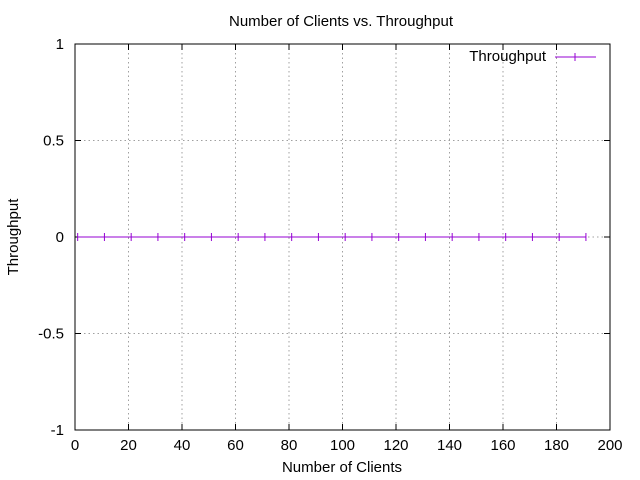 This screenshot has height=480, width=640. Describe the element at coordinates (57, 430) in the screenshot. I see `y-tick-label: -1` at that location.